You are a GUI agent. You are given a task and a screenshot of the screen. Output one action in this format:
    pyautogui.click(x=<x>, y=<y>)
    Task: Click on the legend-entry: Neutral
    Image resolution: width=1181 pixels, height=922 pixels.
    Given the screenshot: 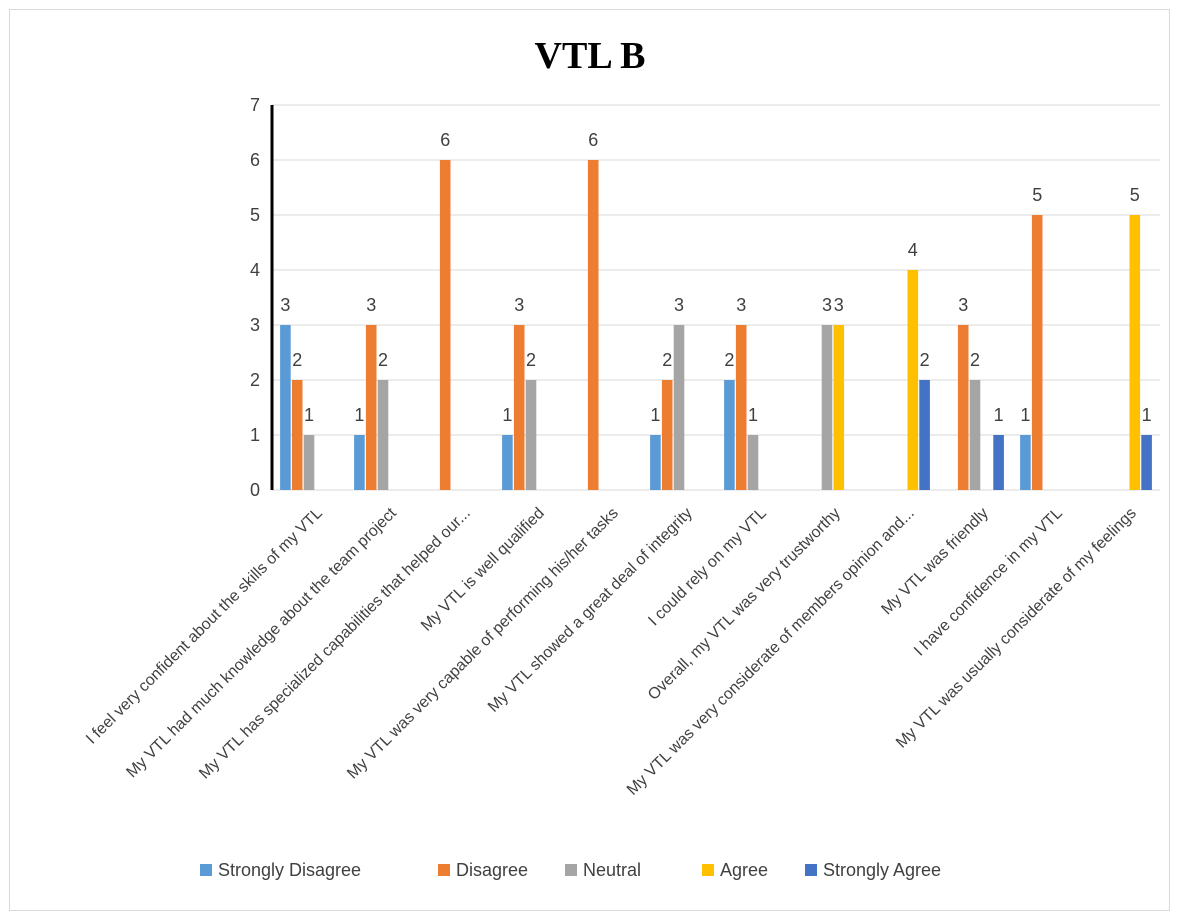 What is the action you would take?
    pyautogui.click(x=612, y=870)
    